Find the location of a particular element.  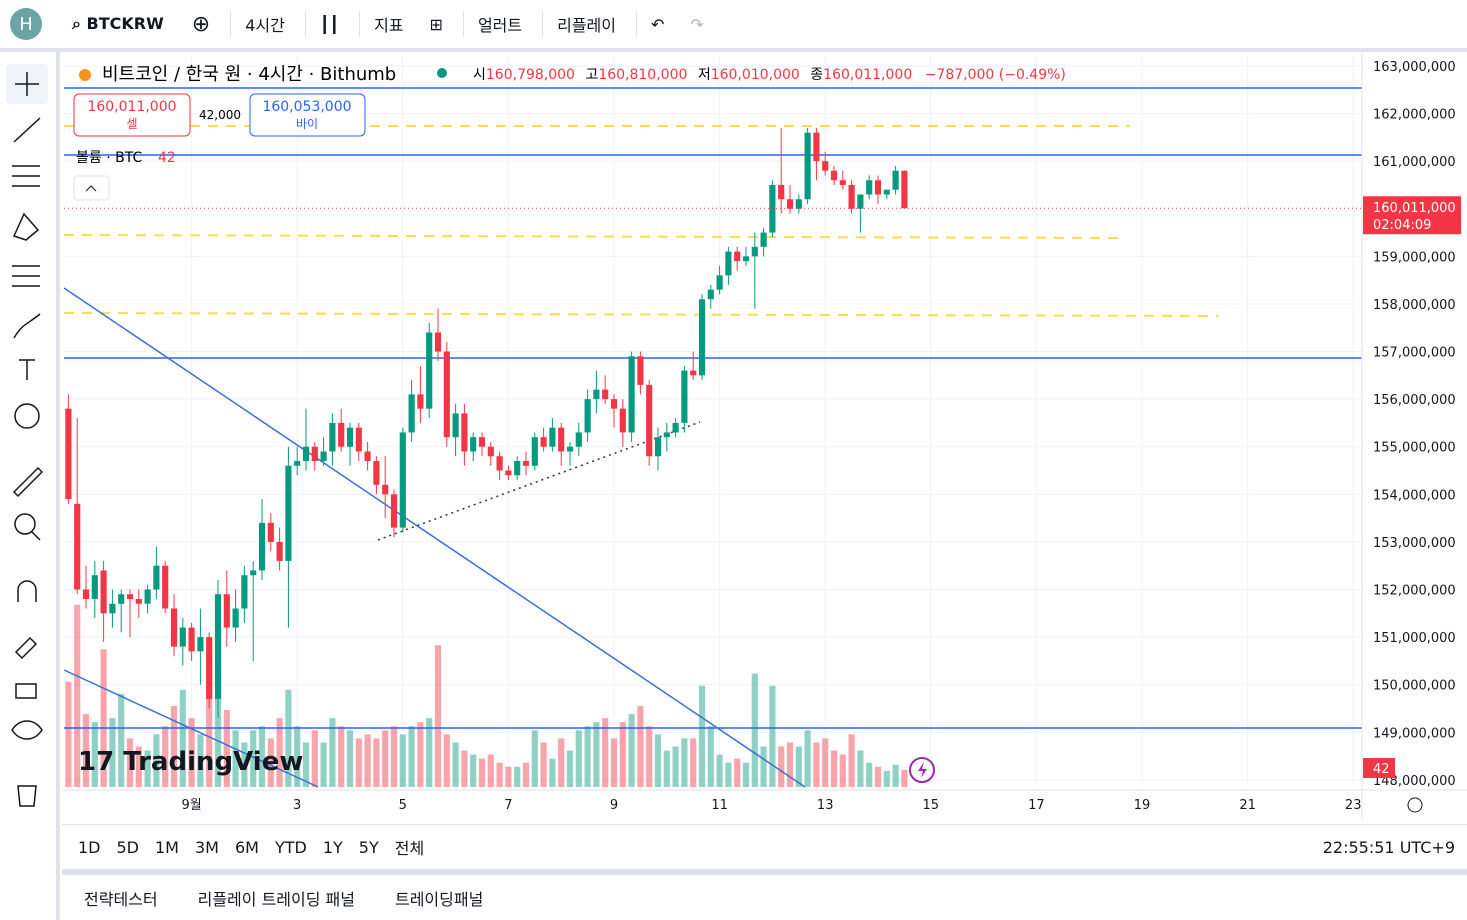

range-button: 3M is located at coordinates (206, 847).